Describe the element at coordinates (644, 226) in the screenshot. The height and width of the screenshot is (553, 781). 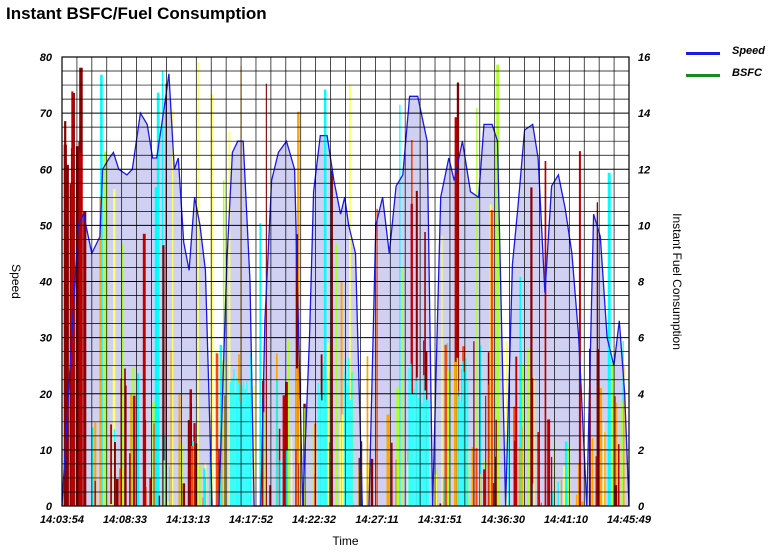
I see `y2-tick-label: 10` at that location.